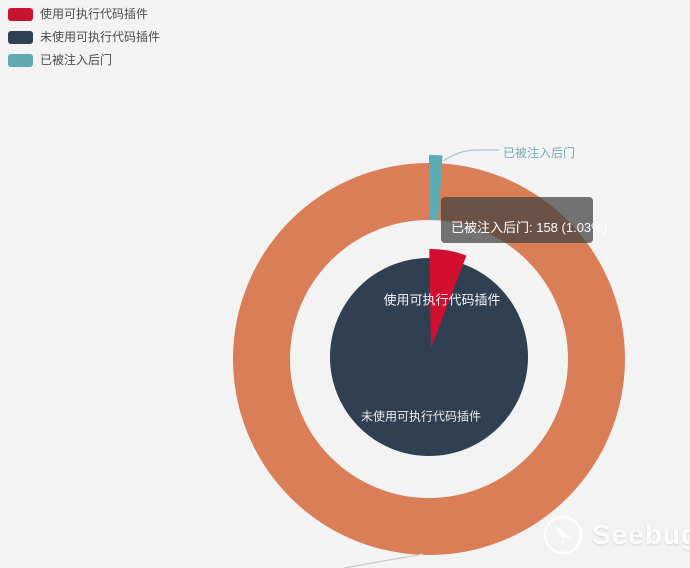  What do you see at coordinates (436, 188) in the screenshot?
I see `outer-ring-slice-backdoor` at bounding box center [436, 188].